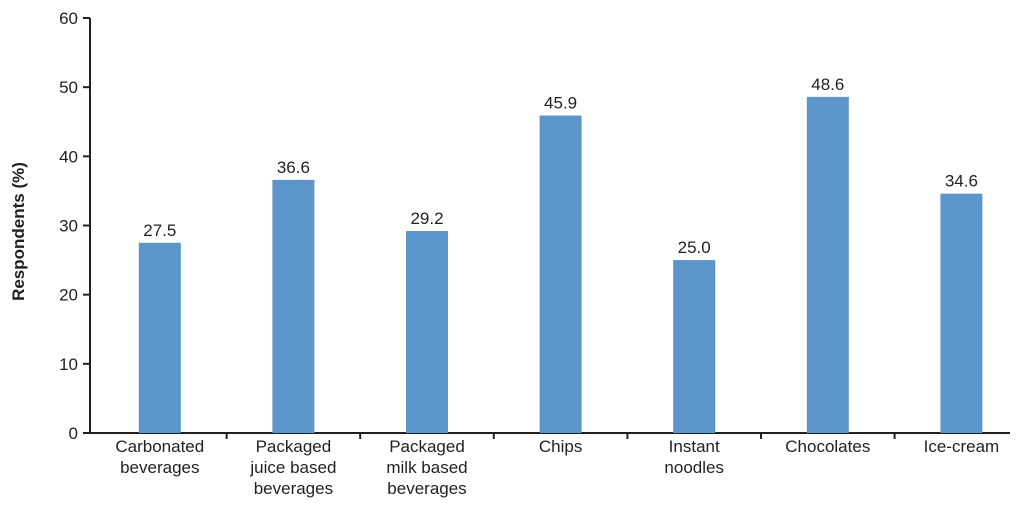  Describe the element at coordinates (560, 103) in the screenshot. I see `data-label: 45.9` at that location.